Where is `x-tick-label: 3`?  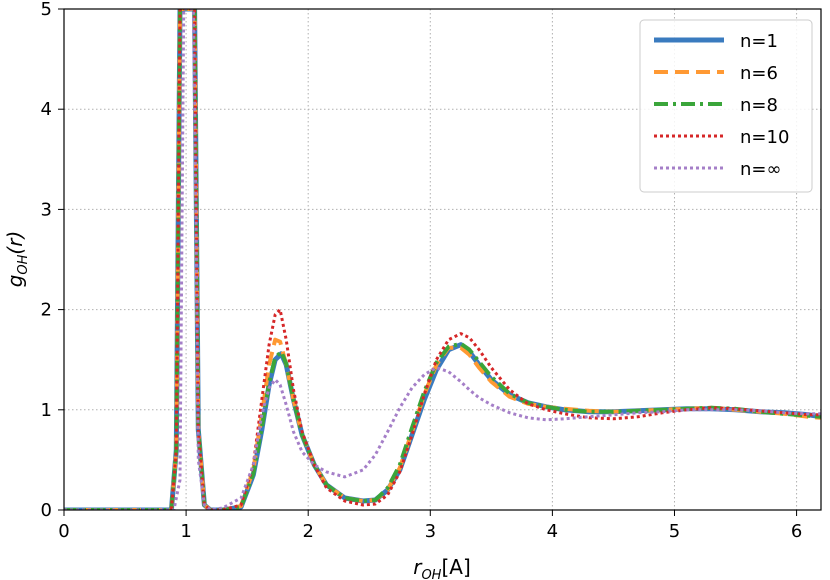
x-tick-label: 3 is located at coordinates (430, 531).